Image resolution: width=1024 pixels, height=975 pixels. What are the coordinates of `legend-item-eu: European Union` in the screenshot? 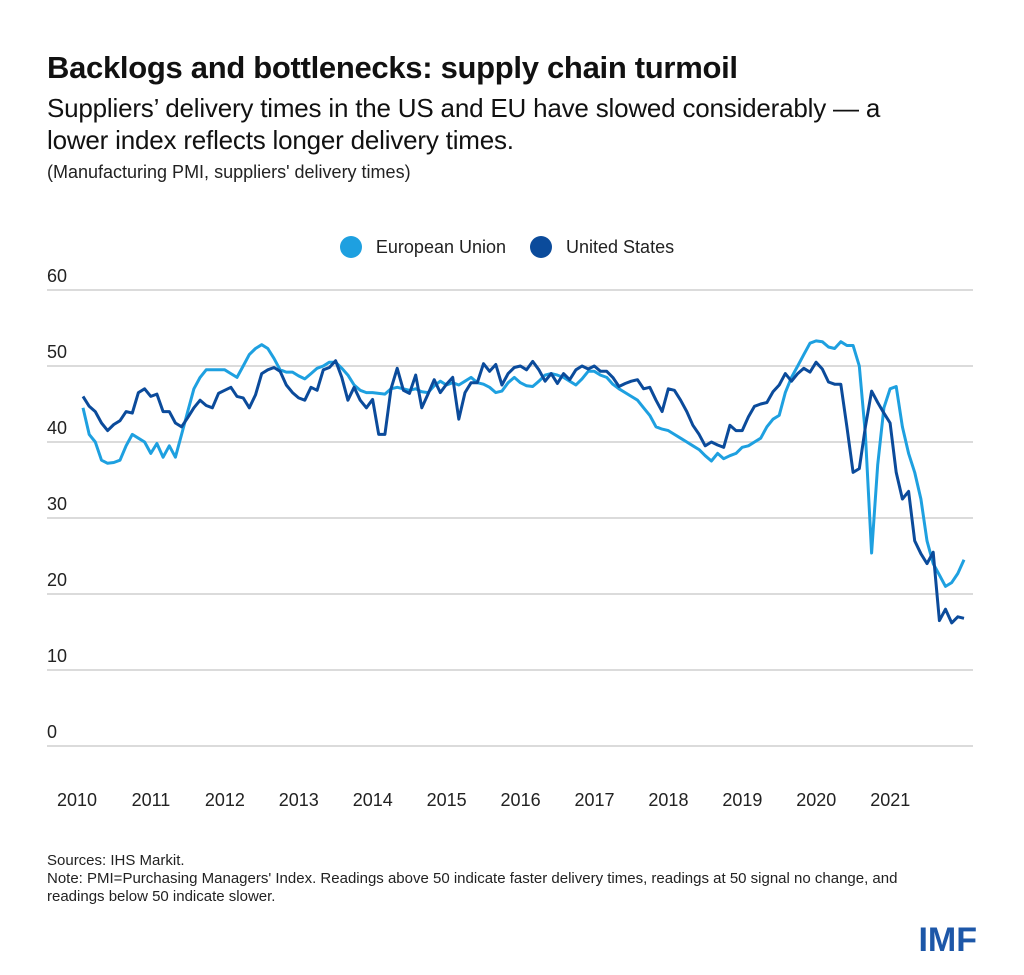 It's located at (423, 247).